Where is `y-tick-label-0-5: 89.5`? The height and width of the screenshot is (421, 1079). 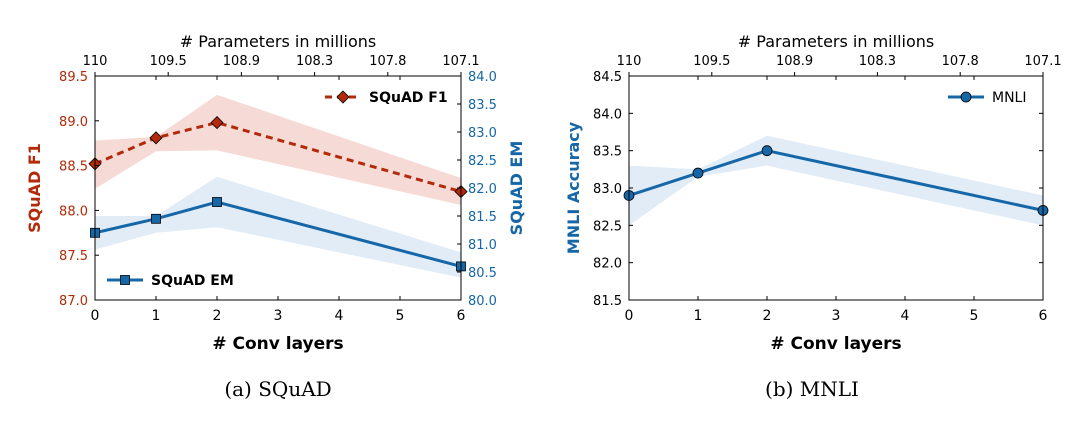
y-tick-label-0-5: 89.5 is located at coordinates (73, 77).